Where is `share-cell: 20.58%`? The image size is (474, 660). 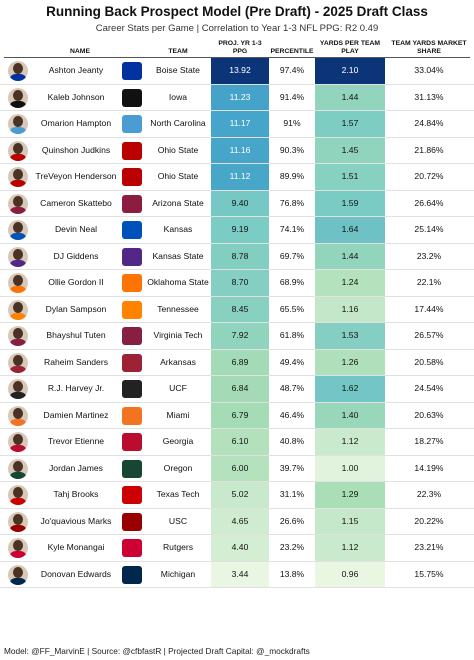 share-cell: 20.58% is located at coordinates (429, 361).